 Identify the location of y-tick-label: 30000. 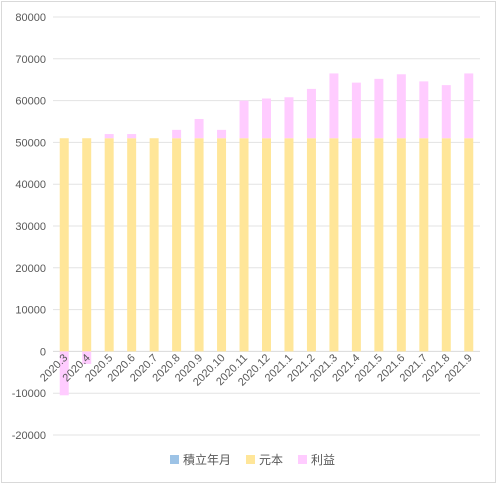
(30, 227).